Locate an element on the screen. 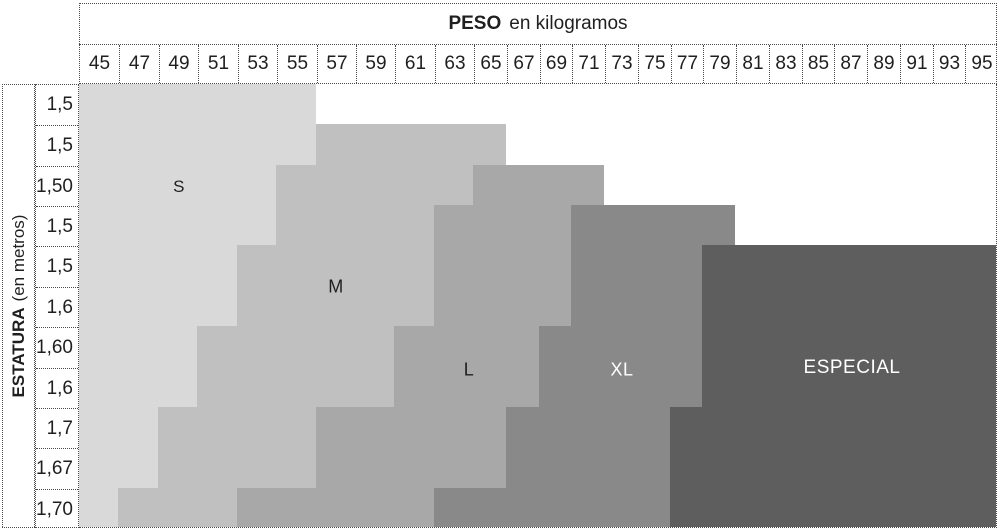 This screenshot has height=530, width=1000. weight-tick: 53 is located at coordinates (257, 64).